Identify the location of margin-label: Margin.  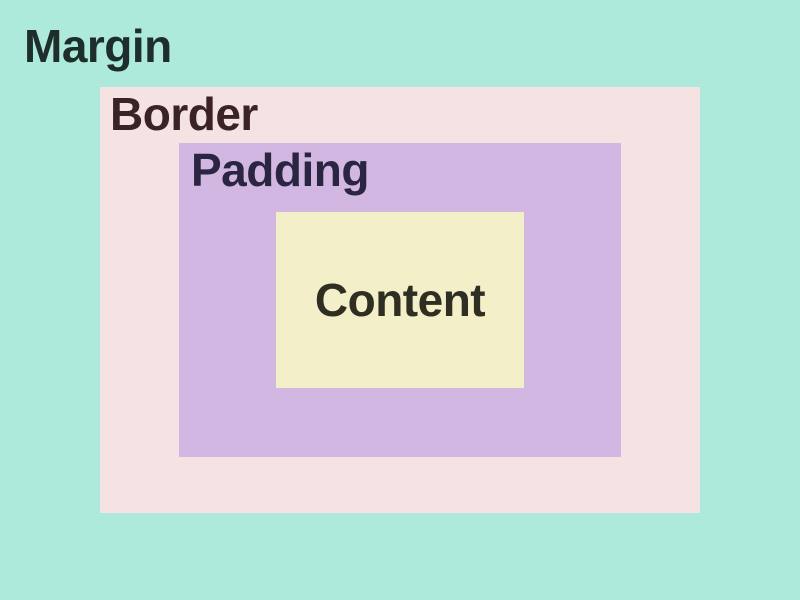
(98, 46).